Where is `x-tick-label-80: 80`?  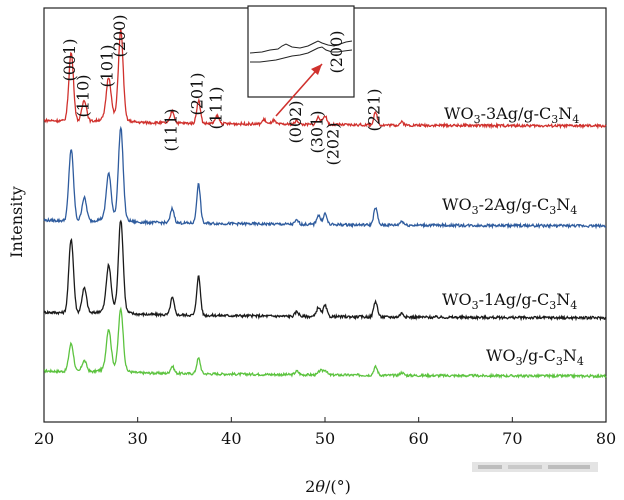 x-tick-label-80: 80 is located at coordinates (606, 438).